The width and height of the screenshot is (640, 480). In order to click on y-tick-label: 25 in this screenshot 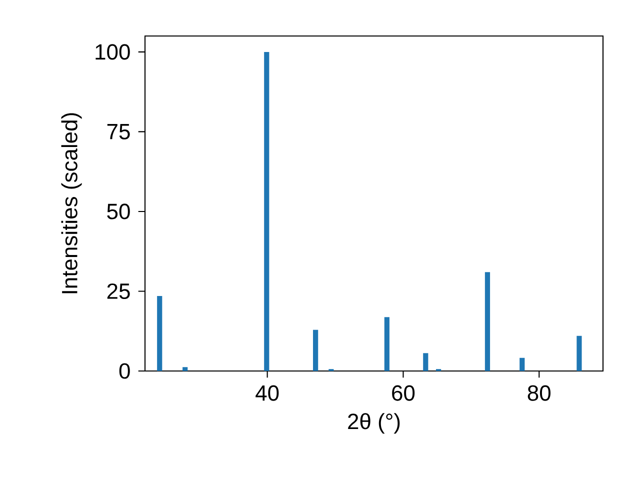, I will do `click(118, 291)`.